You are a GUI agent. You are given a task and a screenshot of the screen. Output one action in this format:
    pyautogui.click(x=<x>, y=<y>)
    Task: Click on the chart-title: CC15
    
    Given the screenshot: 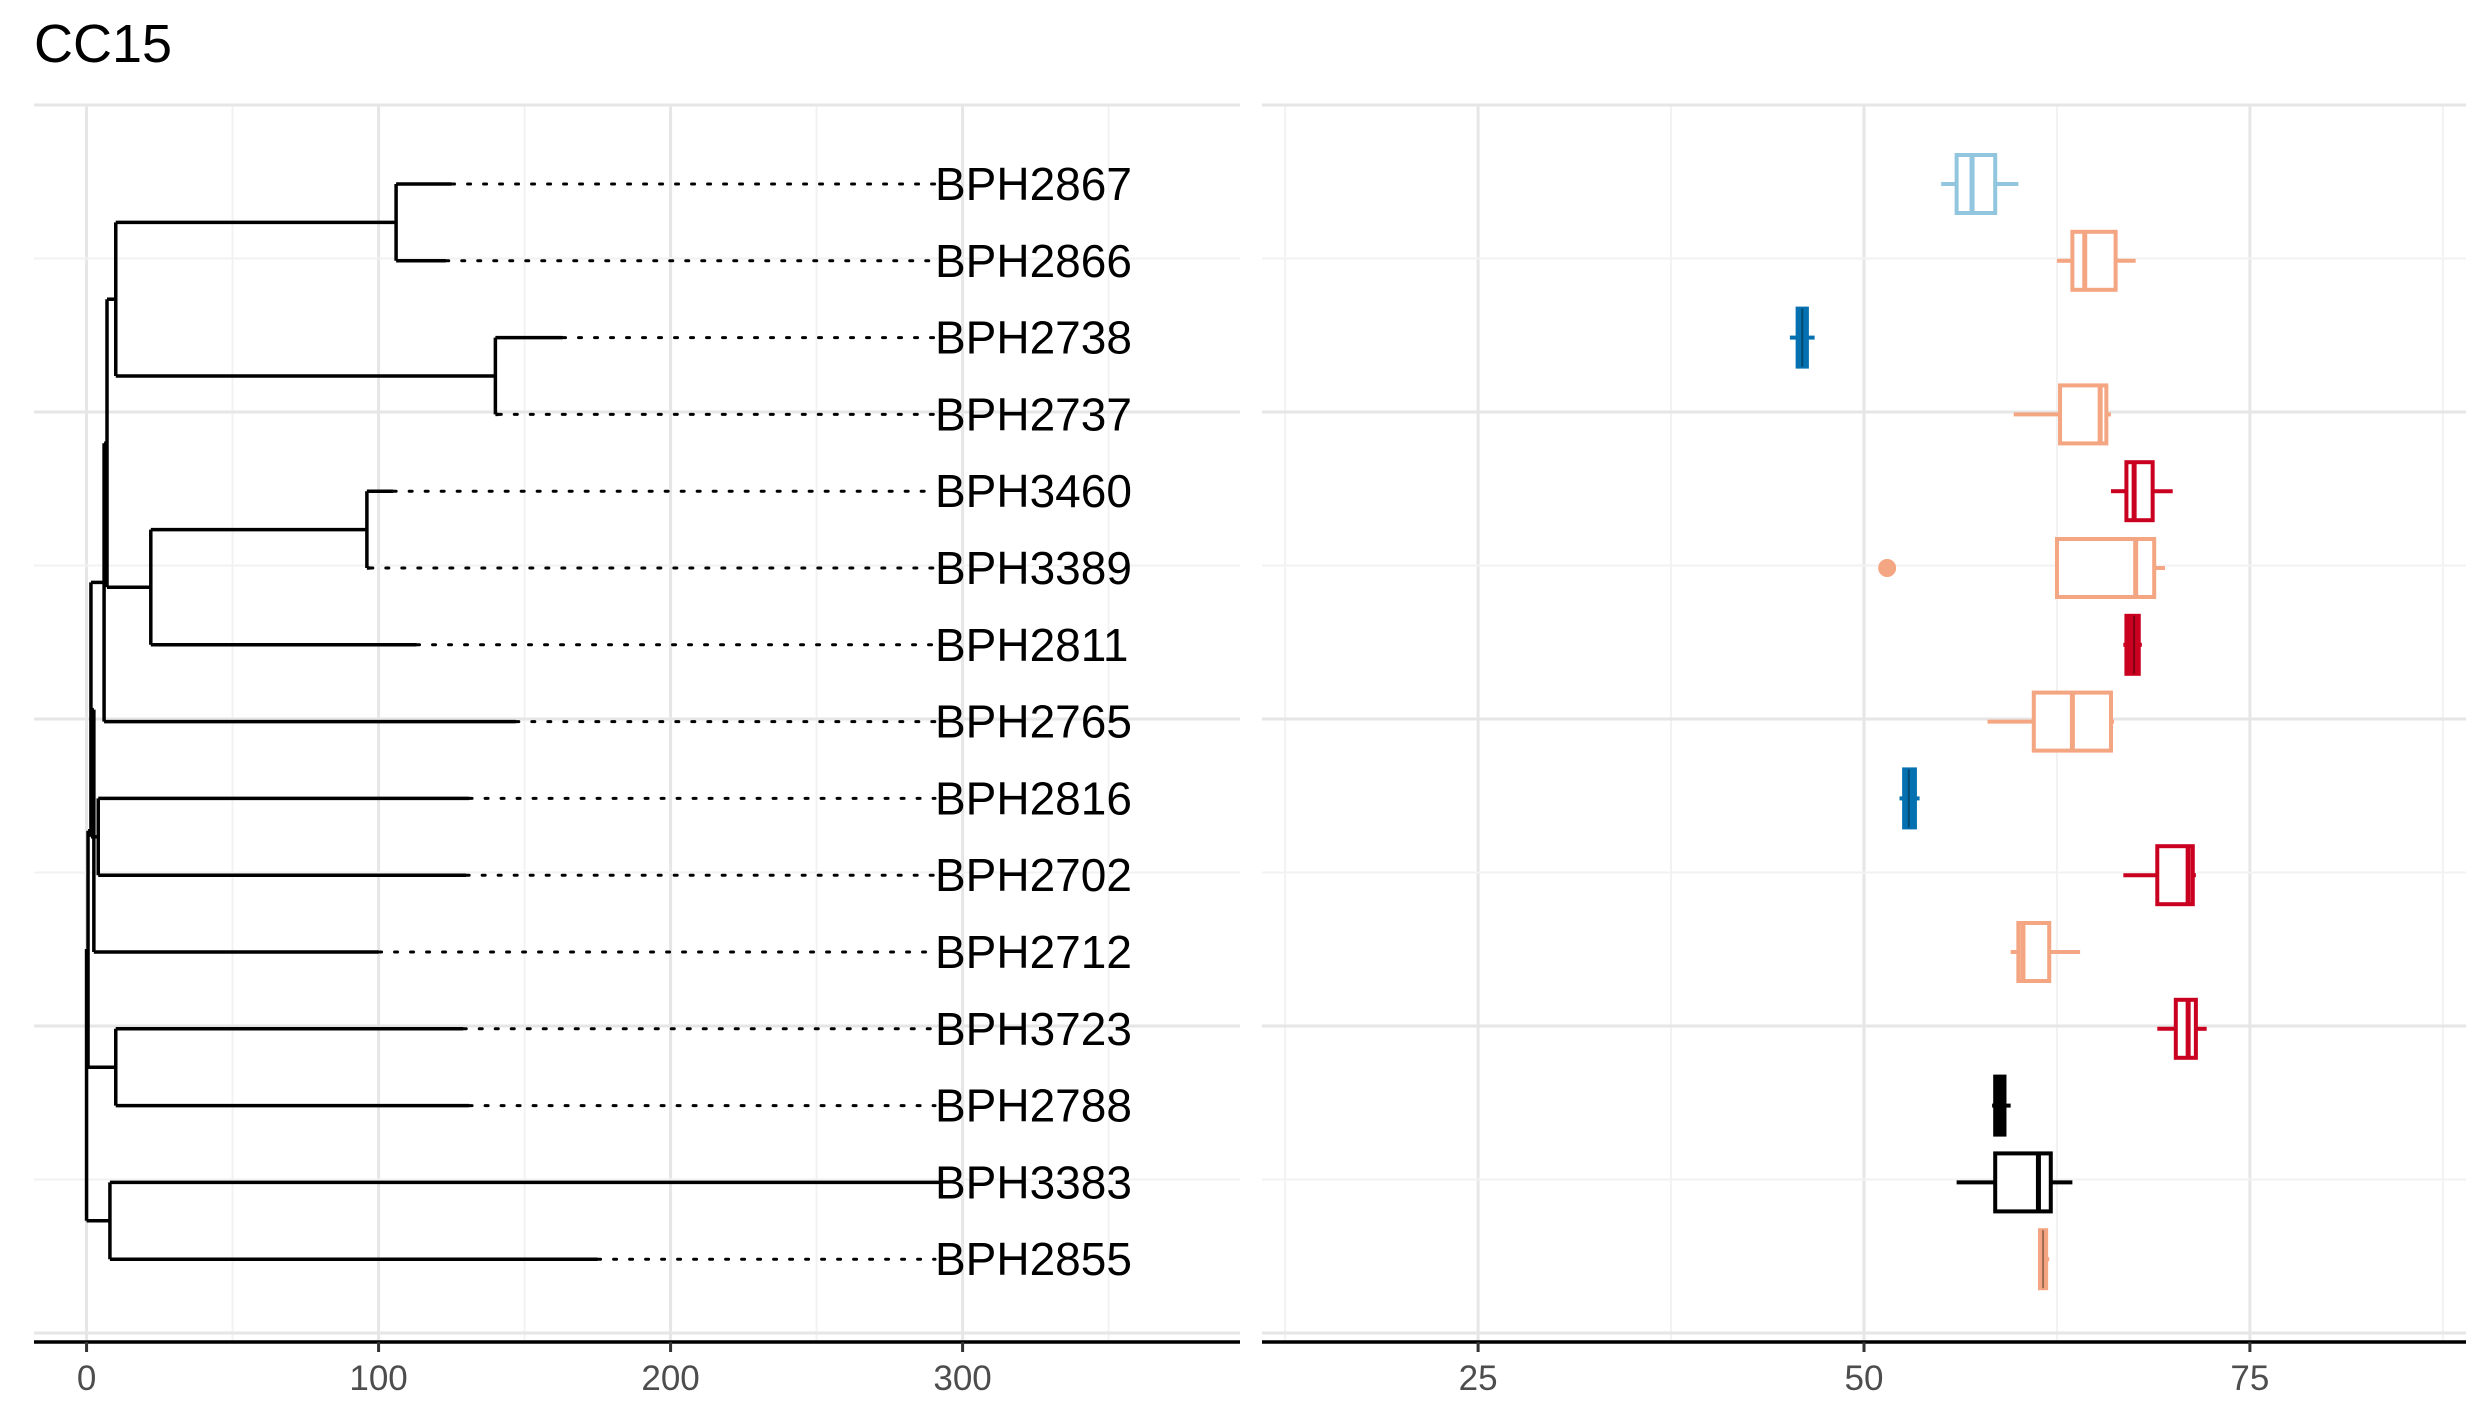 What is the action you would take?
    pyautogui.click(x=103, y=44)
    